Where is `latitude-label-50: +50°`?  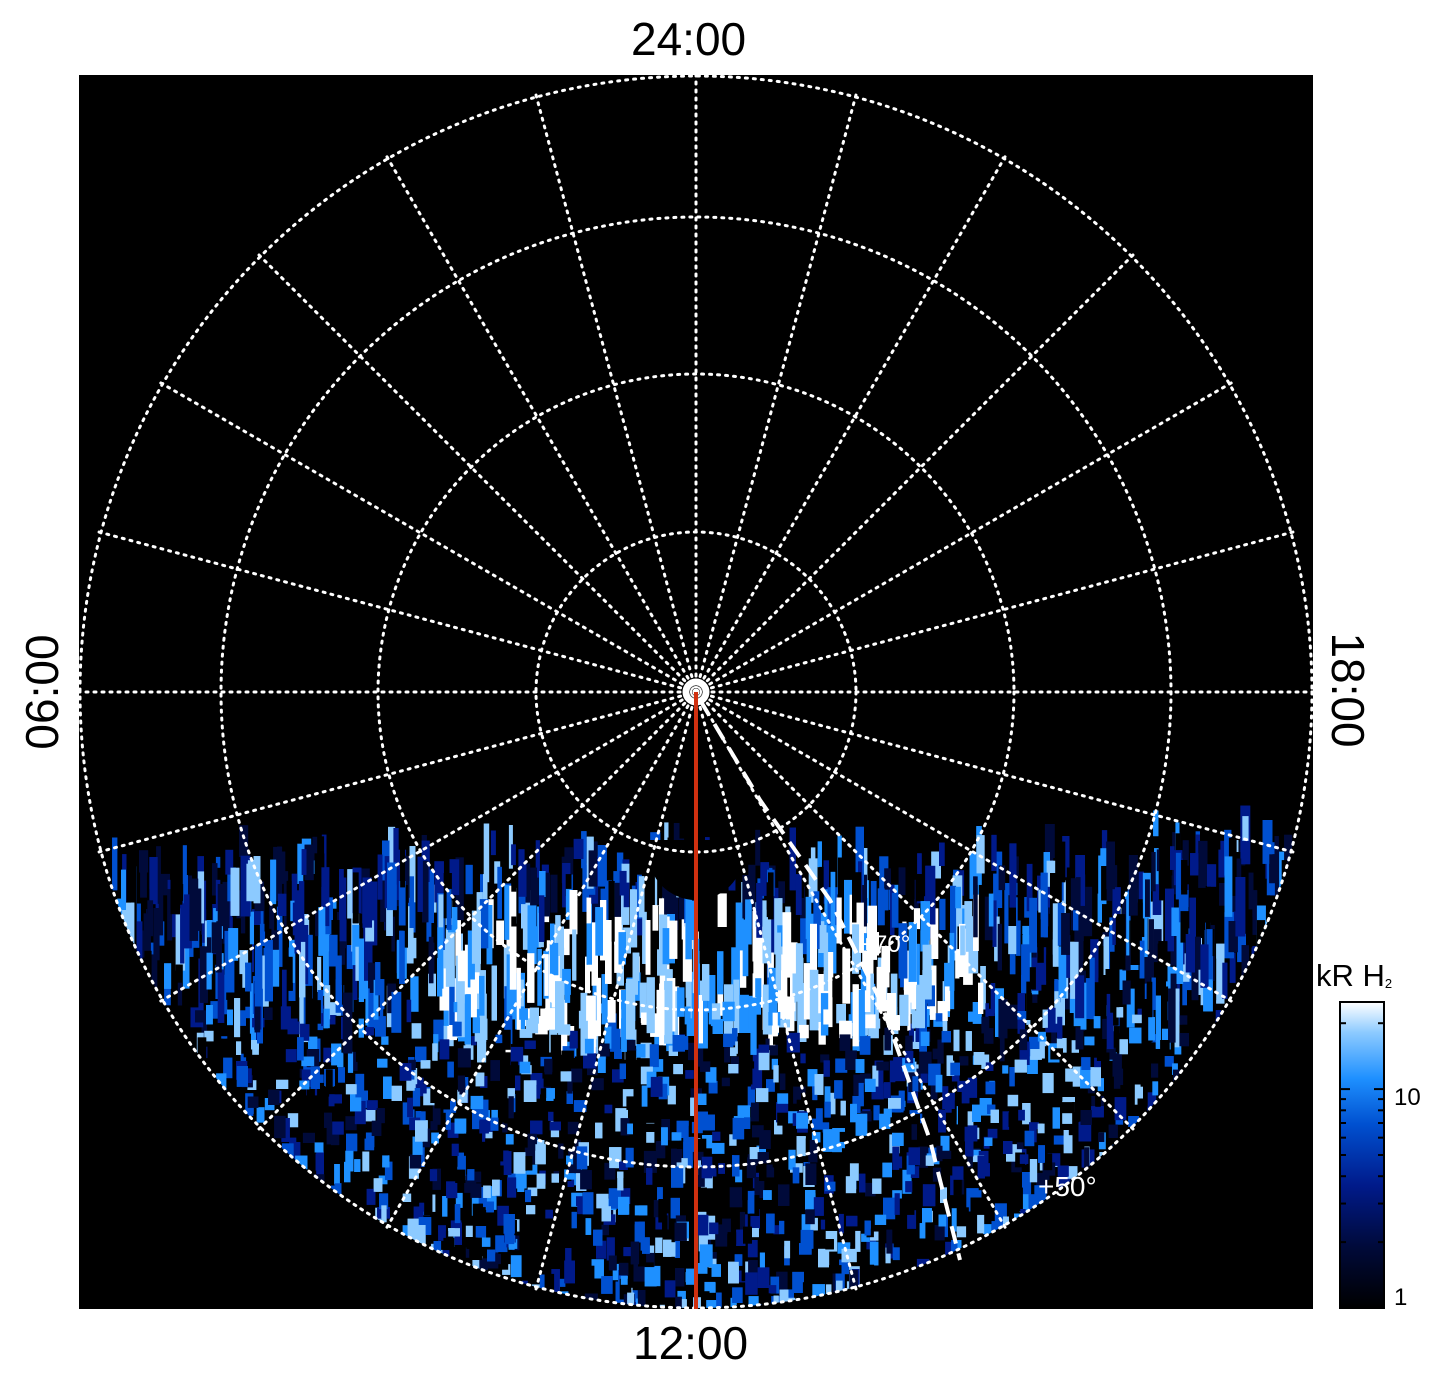
latitude-label-50: +50° is located at coordinates (1067, 1186).